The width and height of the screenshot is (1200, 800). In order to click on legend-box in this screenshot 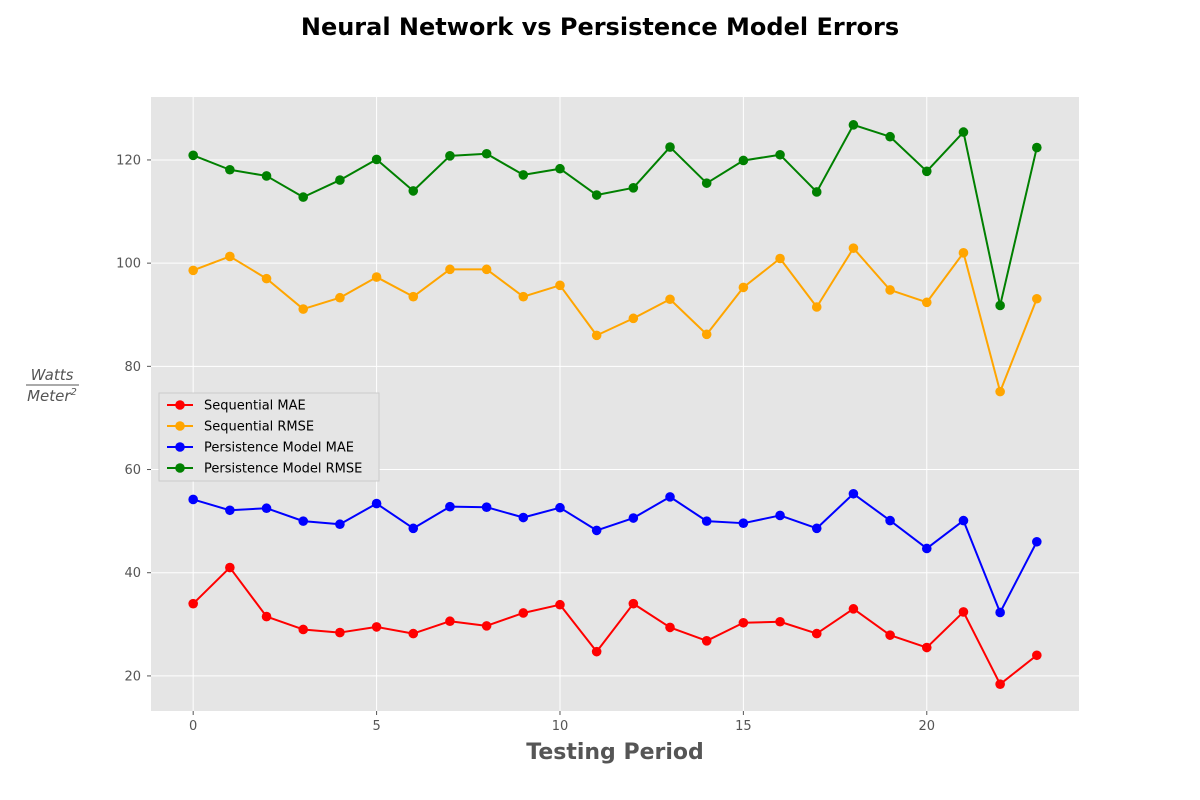, I will do `click(269, 437)`.